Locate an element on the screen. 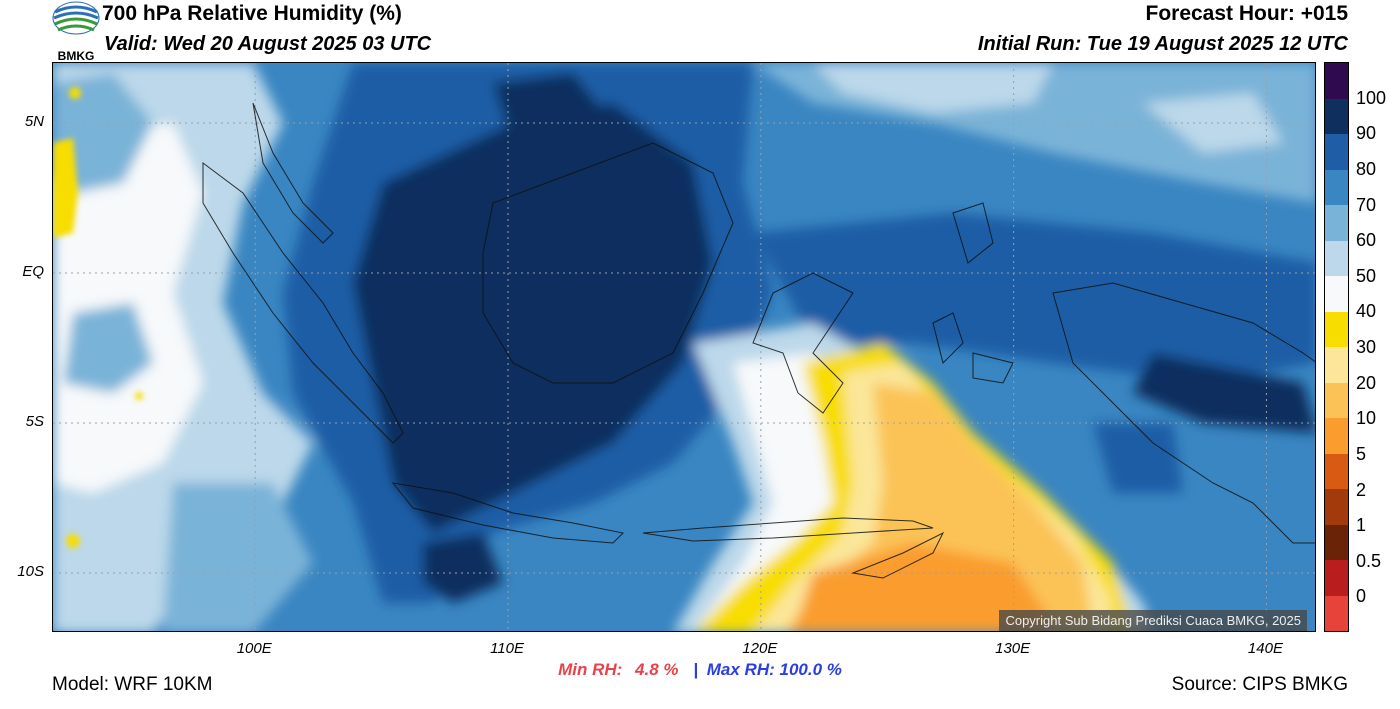 Image resolution: width=1400 pixels, height=709 pixels. colorbar-tick-label: 0.5 is located at coordinates (1369, 560).